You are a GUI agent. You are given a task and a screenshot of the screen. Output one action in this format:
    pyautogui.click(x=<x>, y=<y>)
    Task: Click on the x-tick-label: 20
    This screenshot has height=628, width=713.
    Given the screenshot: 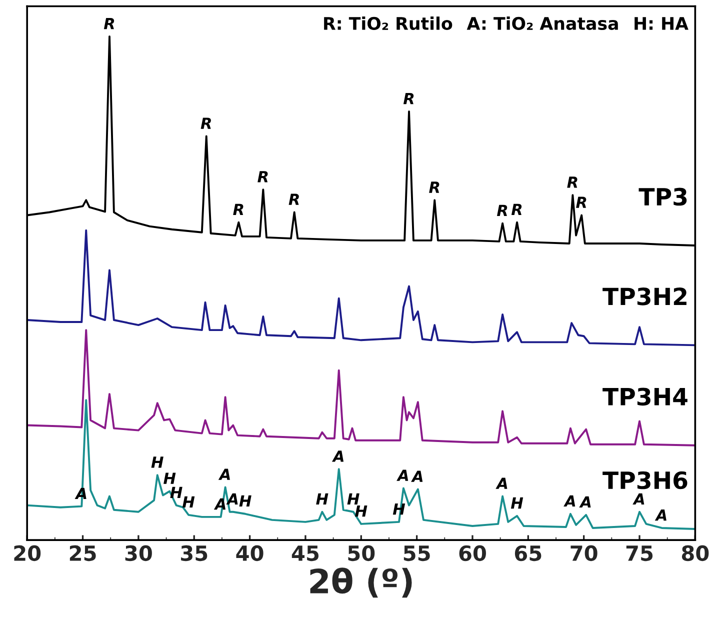 What is the action you would take?
    pyautogui.click(x=27, y=553)
    